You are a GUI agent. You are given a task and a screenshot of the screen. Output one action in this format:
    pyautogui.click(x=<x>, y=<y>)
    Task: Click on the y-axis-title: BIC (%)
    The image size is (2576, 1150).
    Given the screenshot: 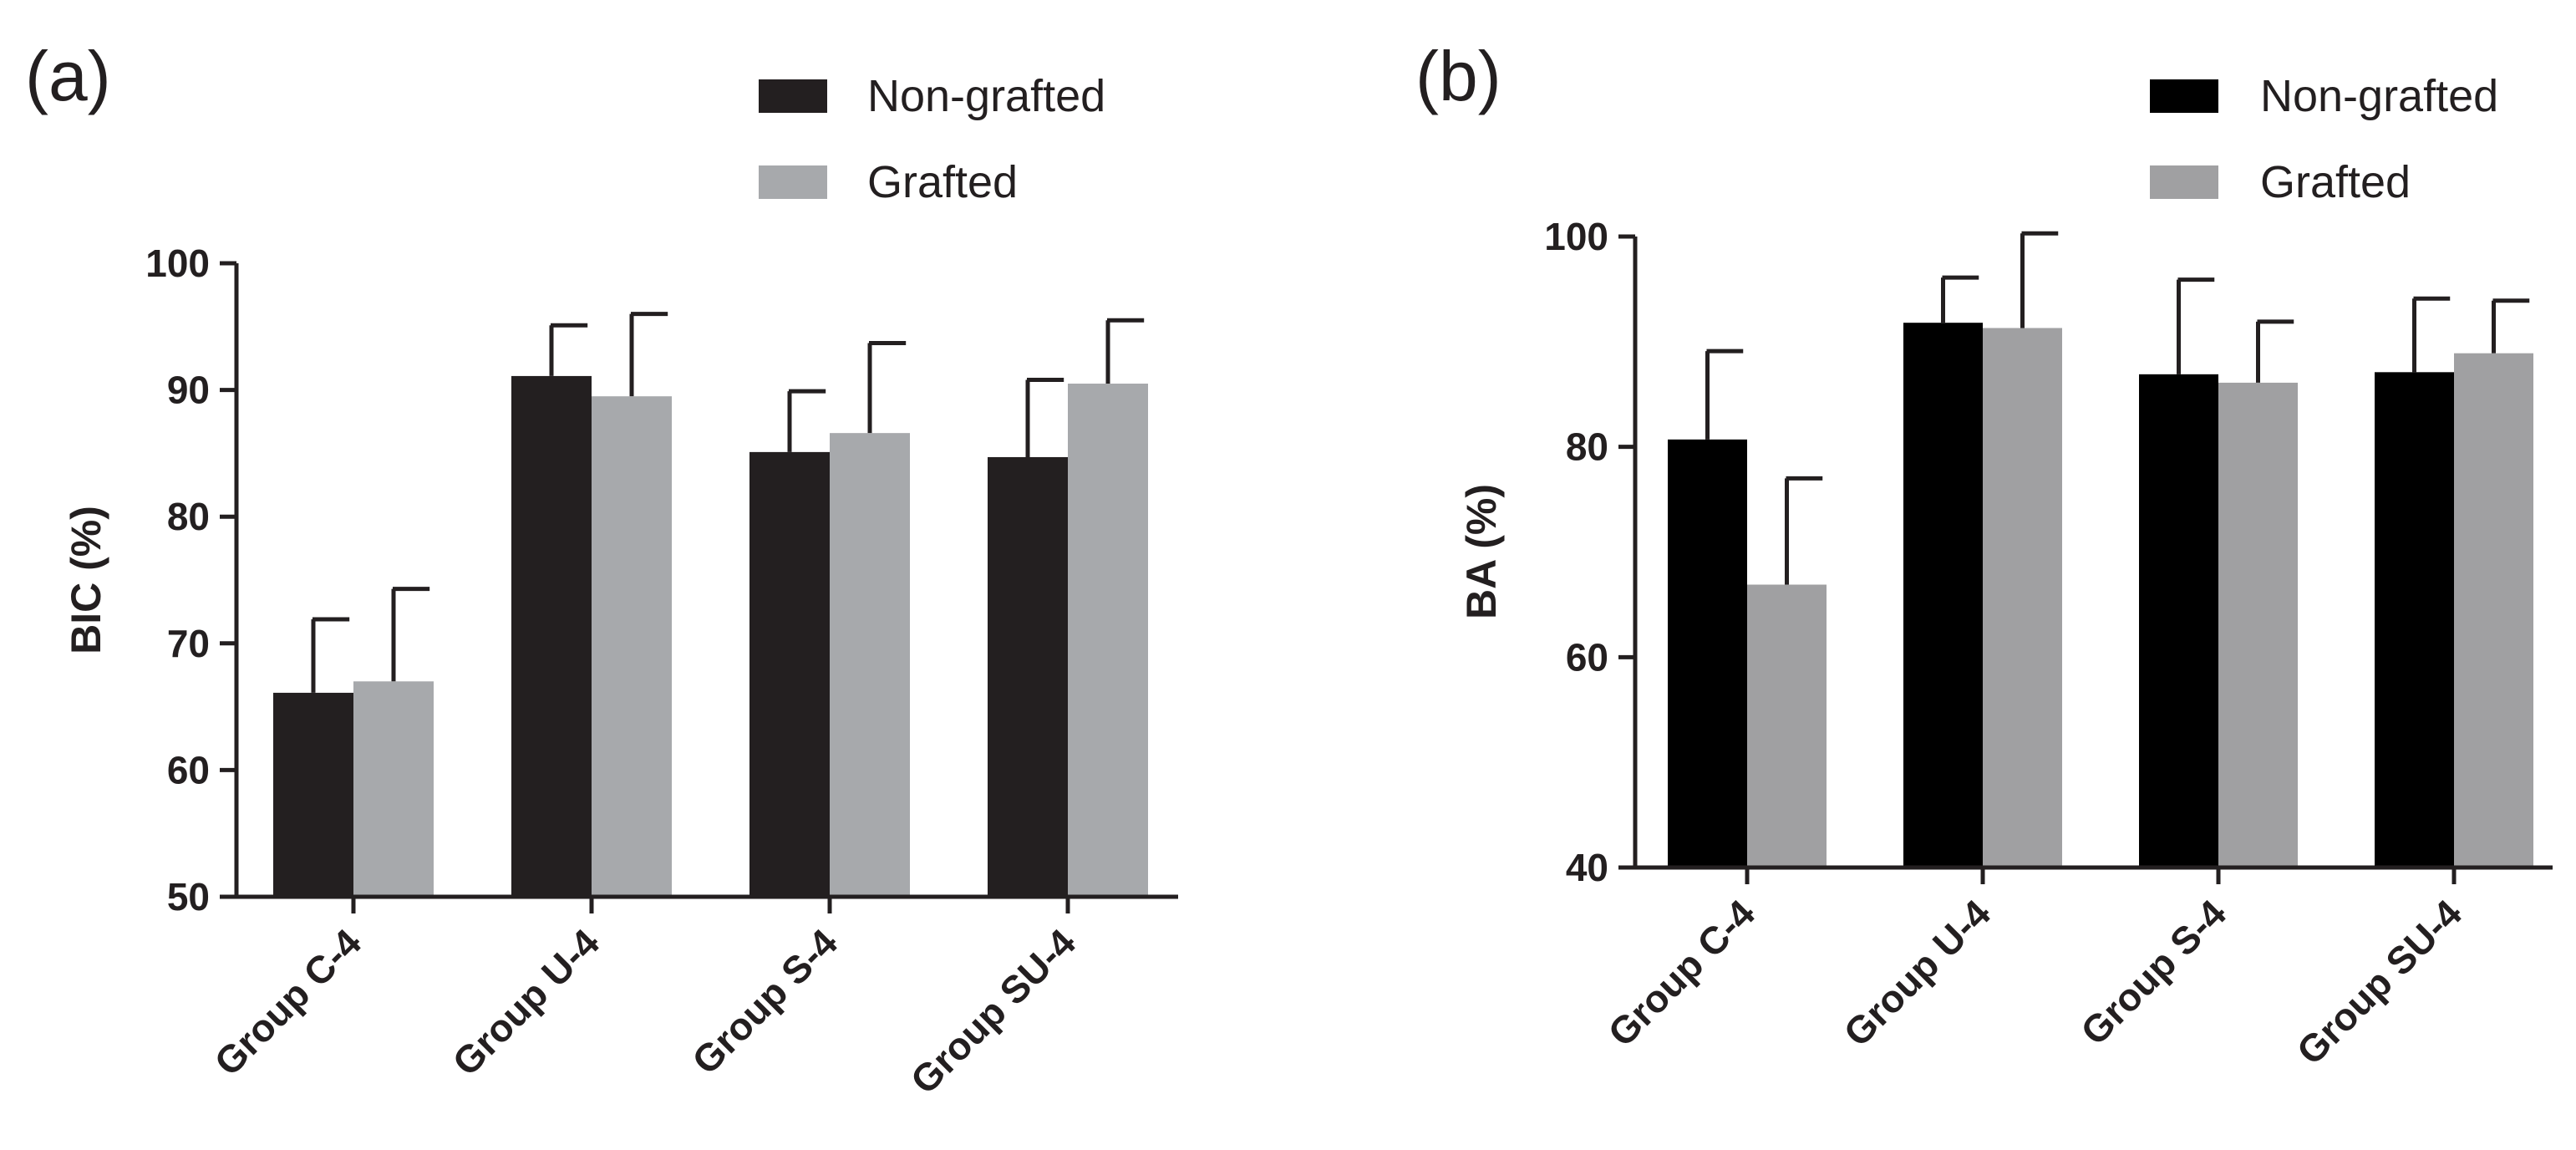 What is the action you would take?
    pyautogui.click(x=86, y=580)
    